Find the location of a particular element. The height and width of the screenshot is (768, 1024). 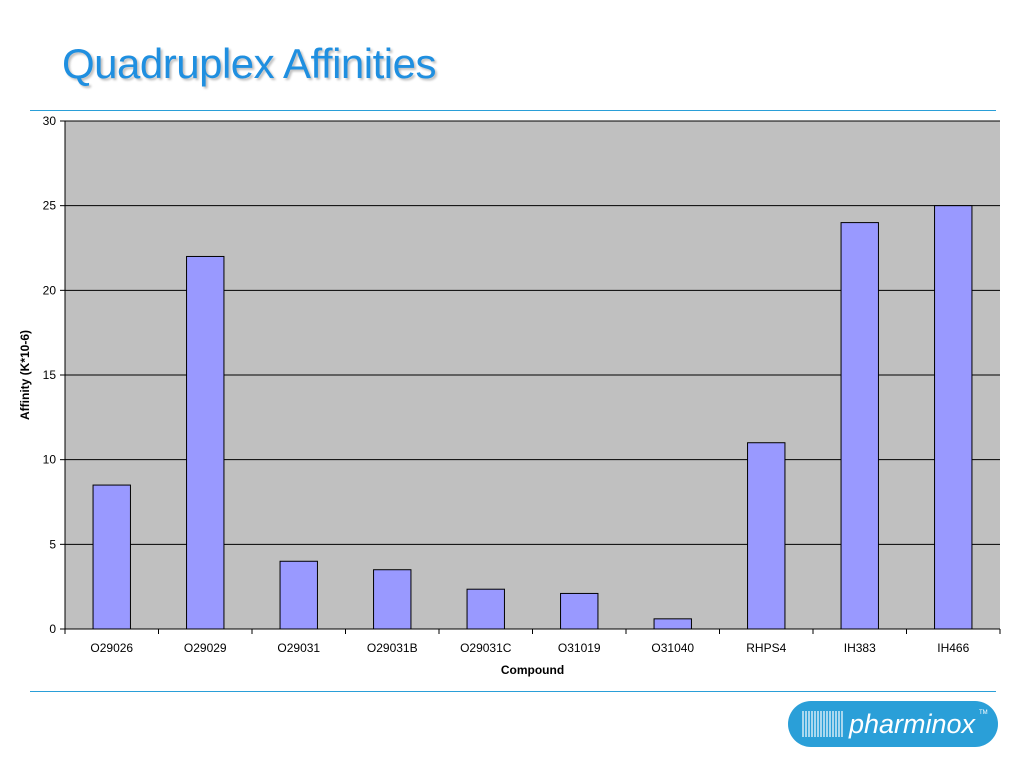

bar-o29031b is located at coordinates (392, 599).